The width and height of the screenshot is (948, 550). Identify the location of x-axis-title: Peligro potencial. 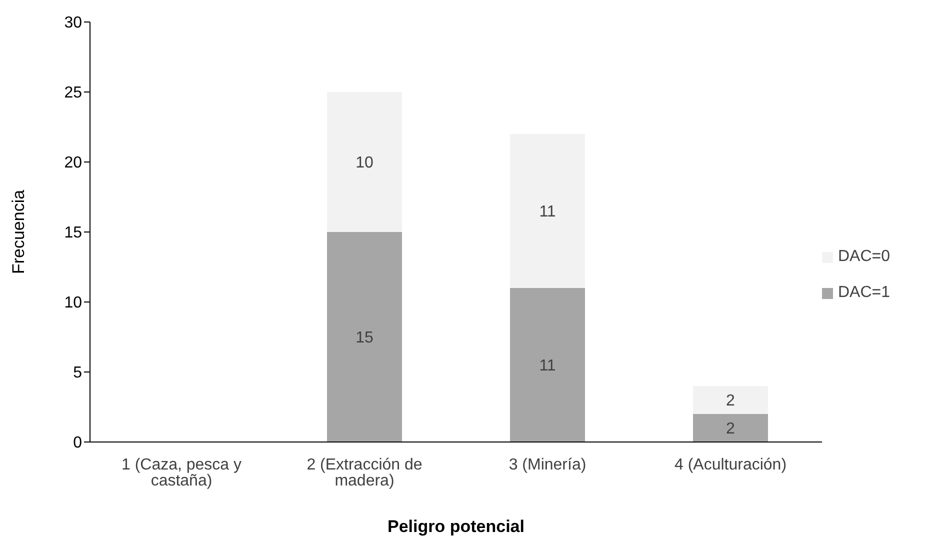
(456, 526).